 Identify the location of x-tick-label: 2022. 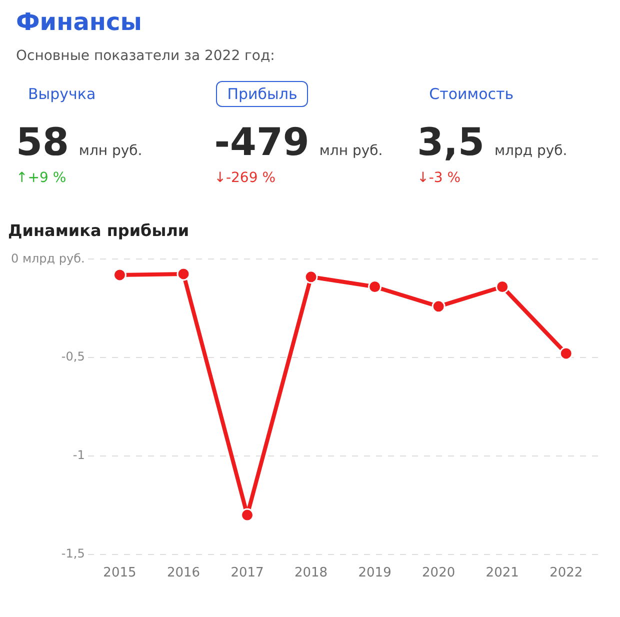
(566, 573).